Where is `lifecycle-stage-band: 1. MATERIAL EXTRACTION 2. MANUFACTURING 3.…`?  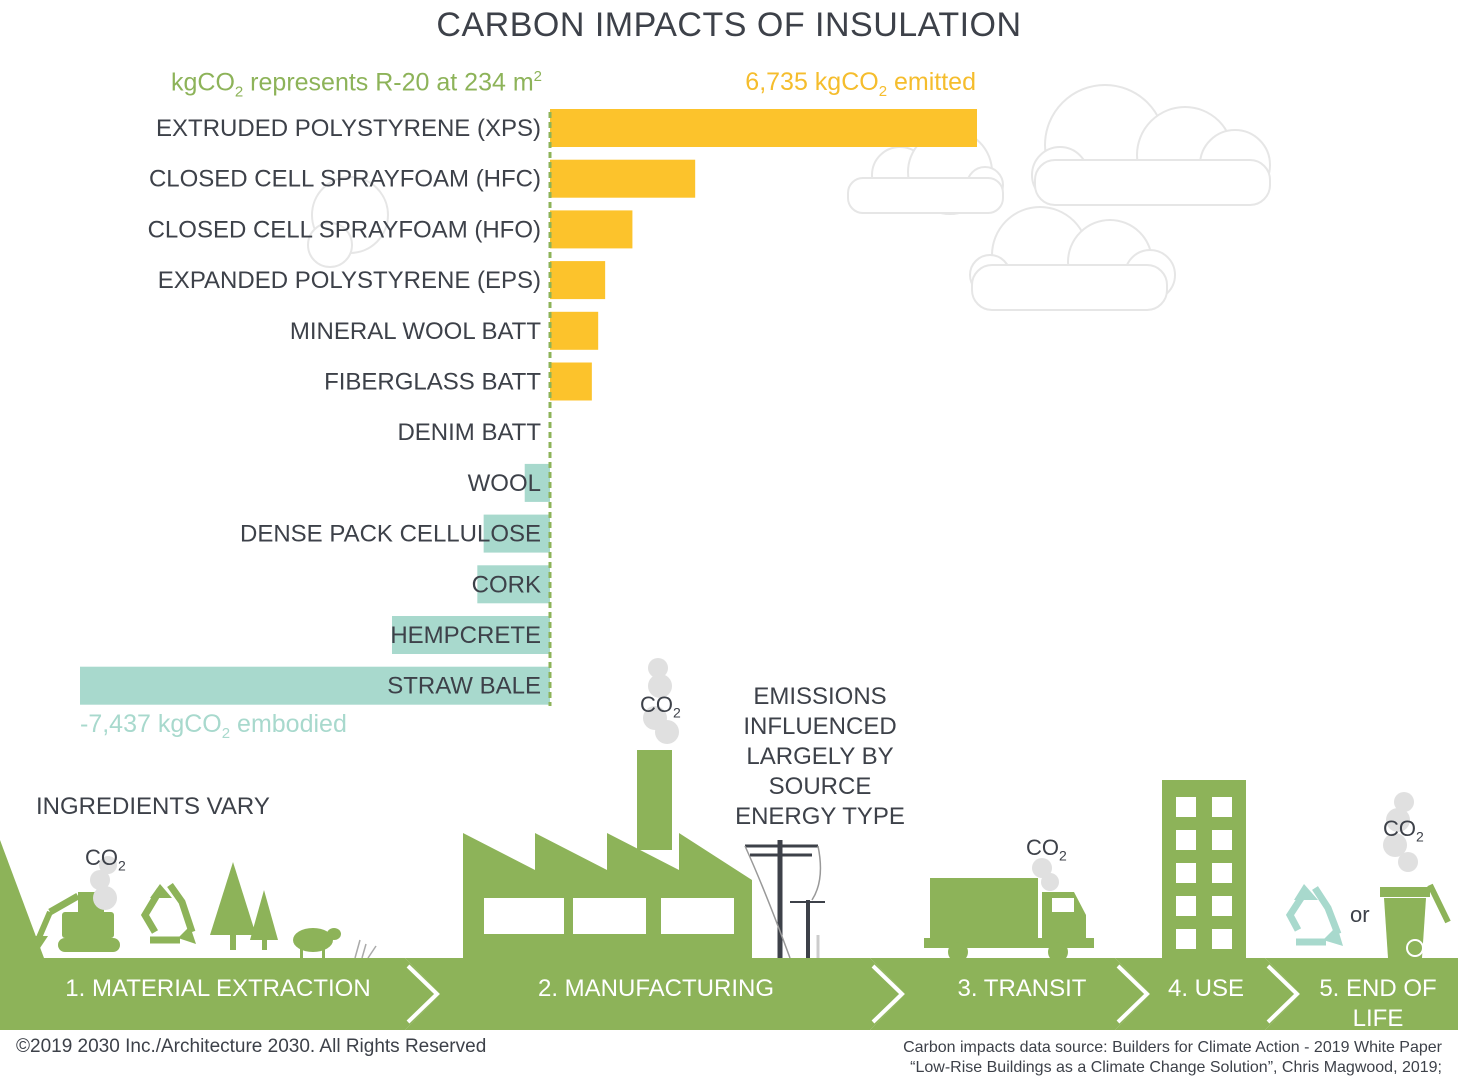
lifecycle-stage-band: 1. MATERIAL EXTRACTION 2. MANUFACTURING 3.… is located at coordinates (729, 995).